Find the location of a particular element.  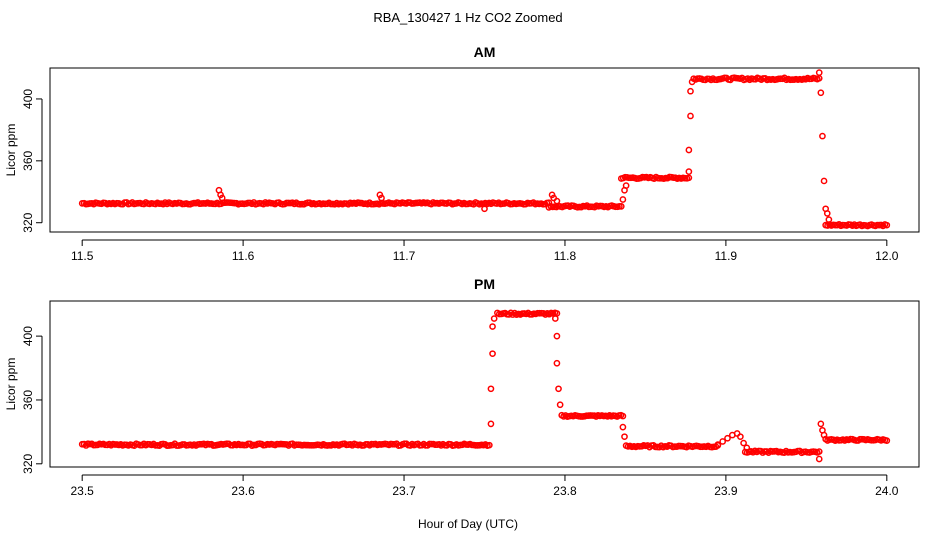

x-tick-label: 23.7 is located at coordinates (404, 491).